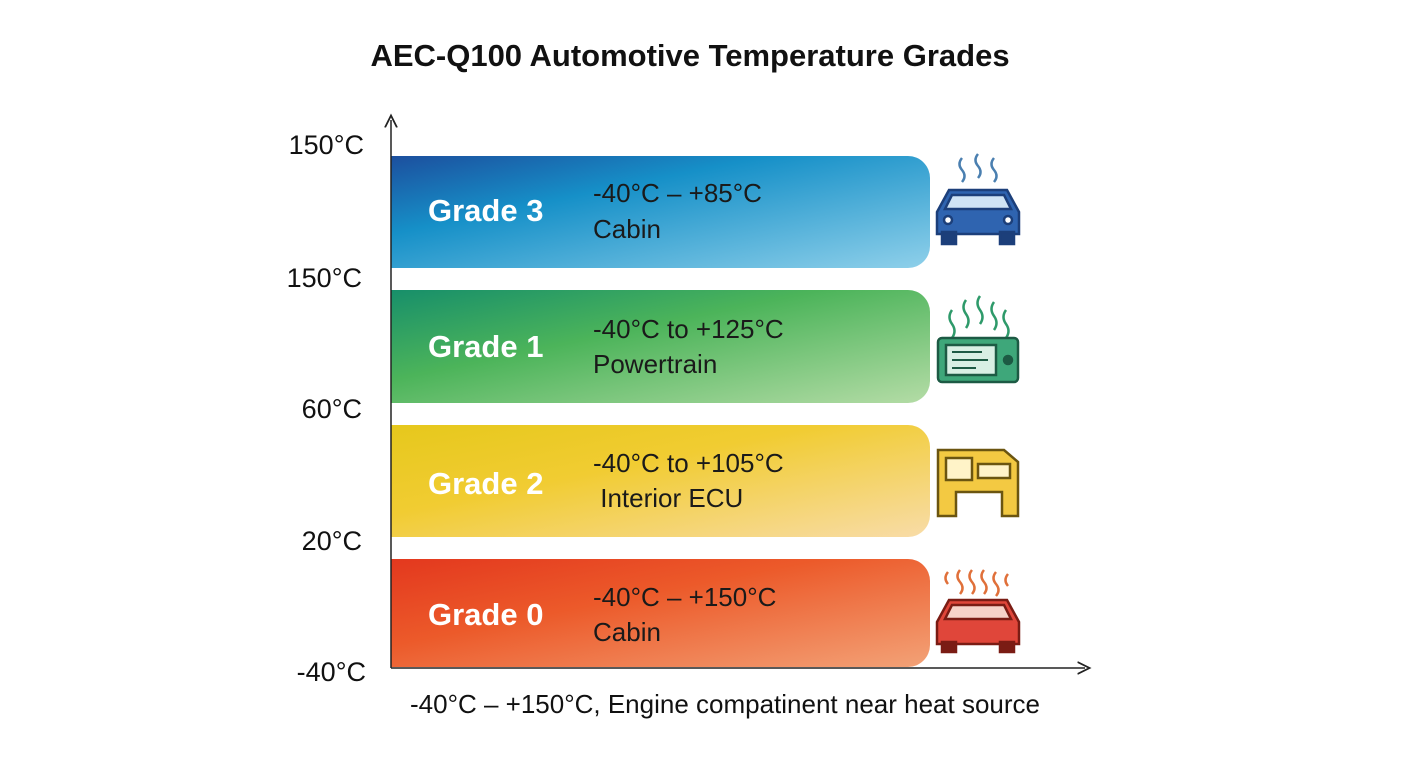 This screenshot has width=1408, height=768. Describe the element at coordinates (688, 463) in the screenshot. I see `range-text: -40°C to +105°C` at that location.